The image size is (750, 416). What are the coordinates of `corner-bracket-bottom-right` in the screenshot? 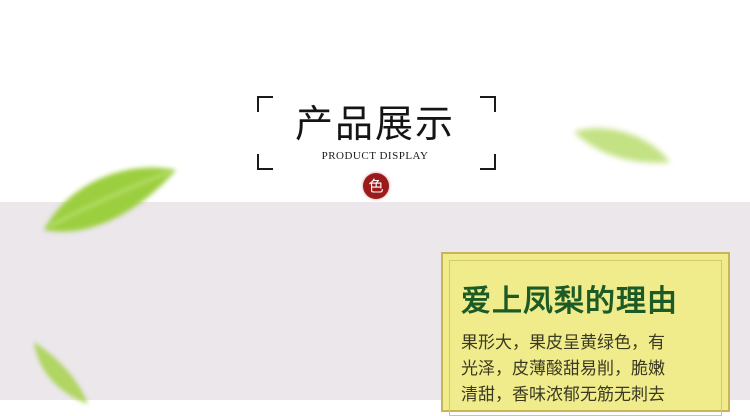 It's located at (488, 162).